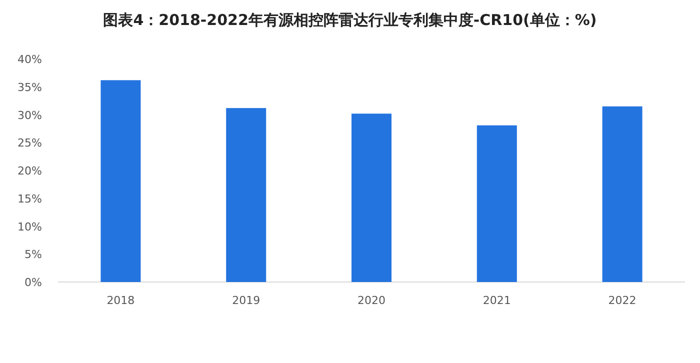 This screenshot has width=700, height=363. What do you see at coordinates (622, 300) in the screenshot?
I see `x-tick-label: 2022` at bounding box center [622, 300].